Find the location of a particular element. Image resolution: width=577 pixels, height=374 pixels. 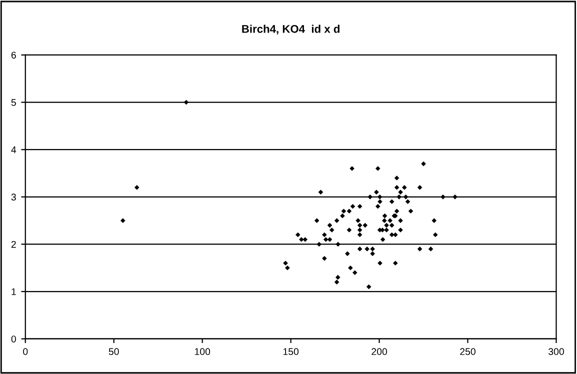

y-tick-label: 2 is located at coordinates (13, 244).